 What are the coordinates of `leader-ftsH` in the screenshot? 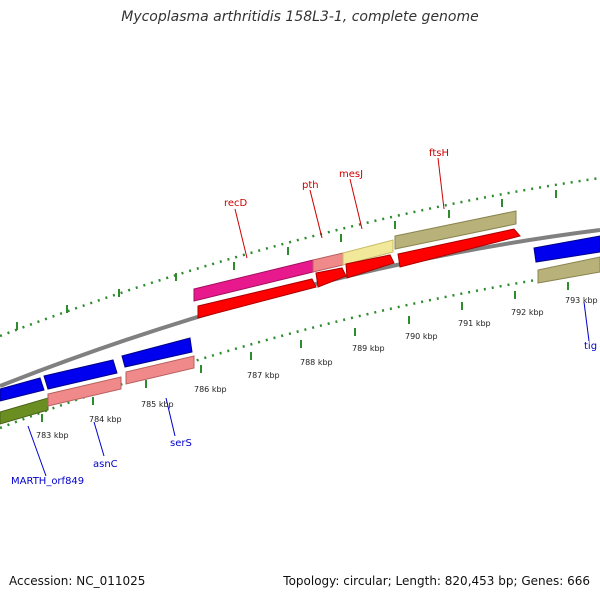 It's located at (441, 183).